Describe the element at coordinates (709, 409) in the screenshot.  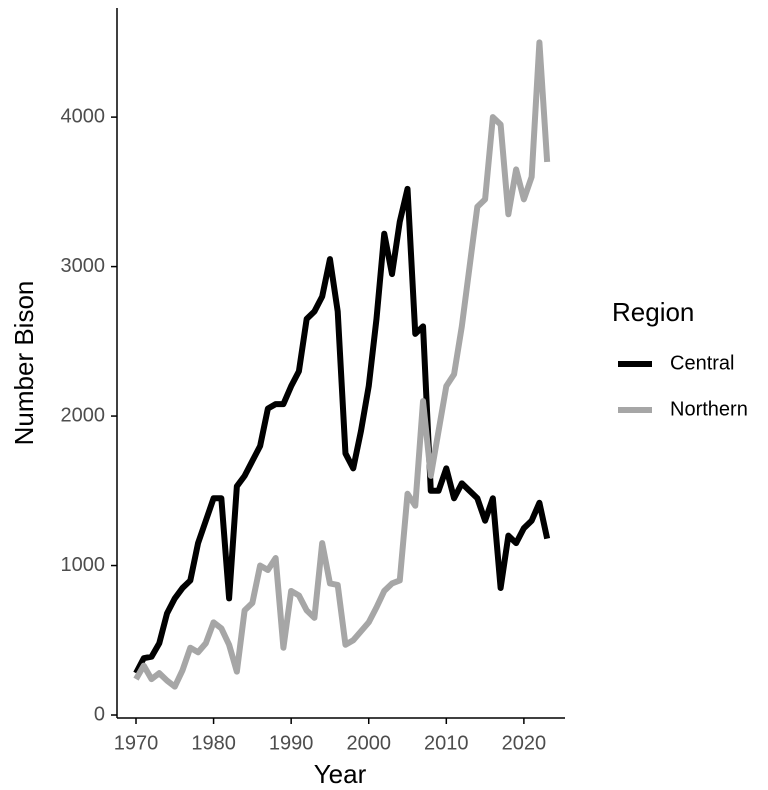
I see `legend-label: Northern` at that location.